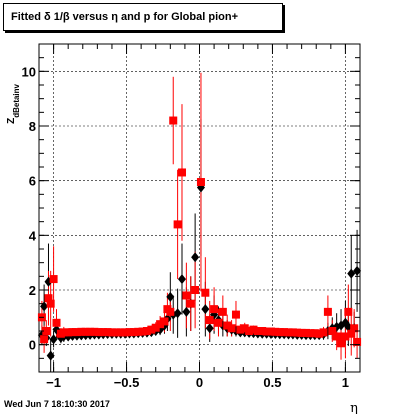 This screenshot has height=414, width=400. What do you see at coordinates (272, 382) in the screenshot?
I see `x-tick-label: 0.5` at bounding box center [272, 382].